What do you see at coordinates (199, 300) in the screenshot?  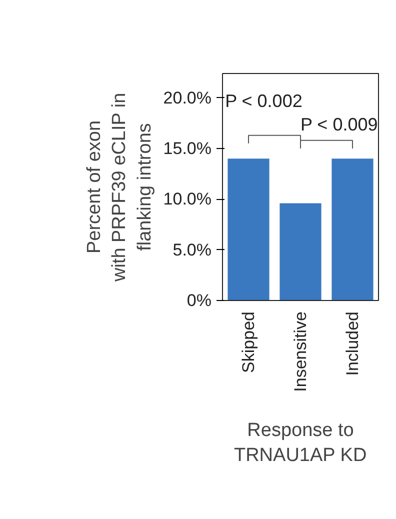 I see `y-tick-label: 0%` at bounding box center [199, 300].